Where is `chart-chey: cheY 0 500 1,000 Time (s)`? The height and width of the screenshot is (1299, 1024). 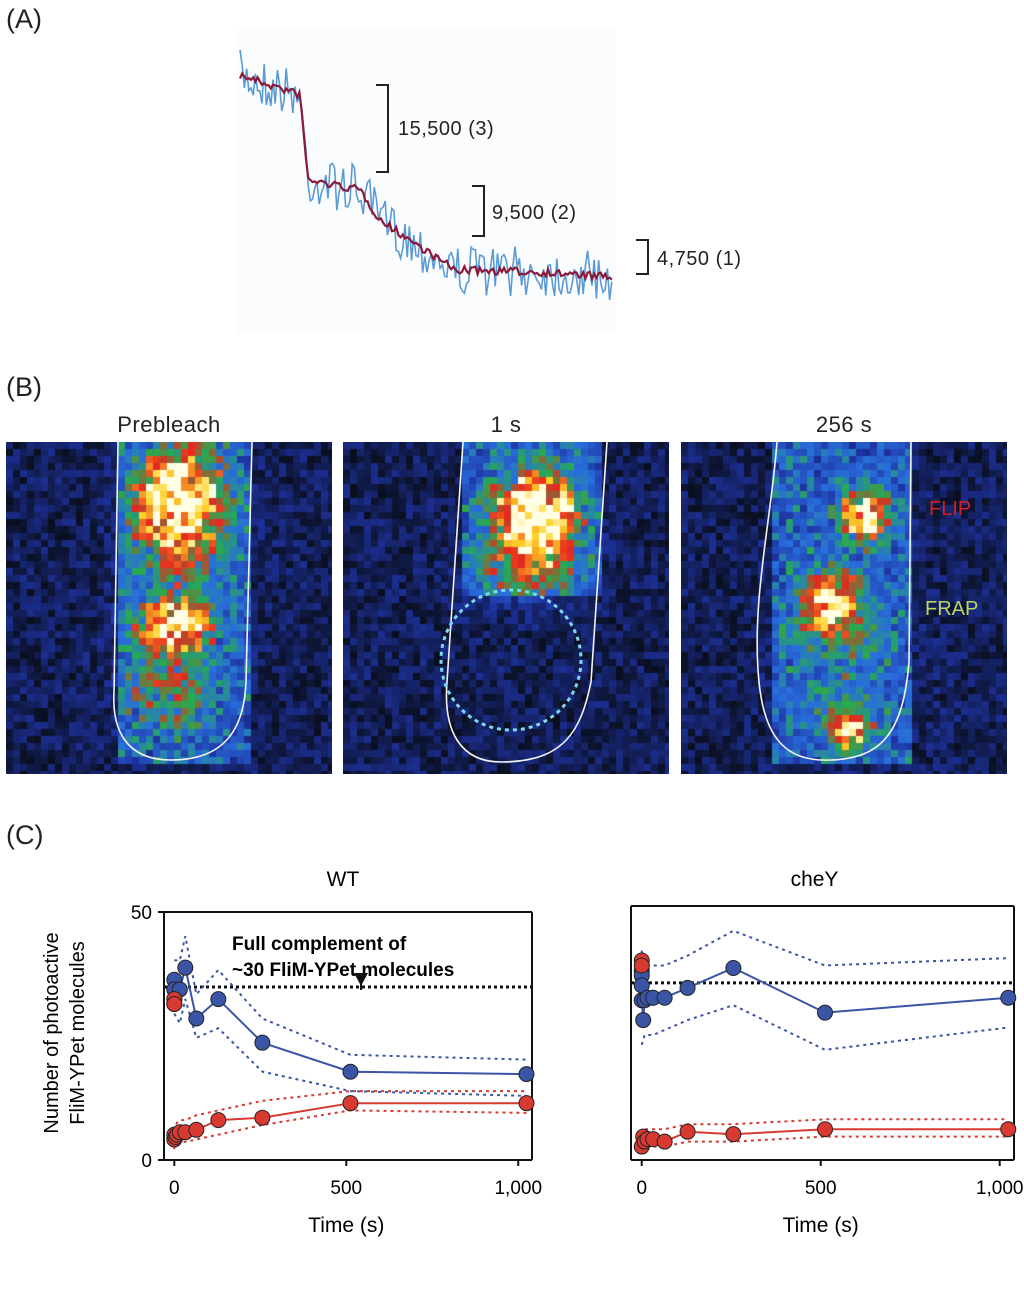 chart-chey: cheY 0 500 1,000 Time (s) is located at coordinates (827, 1052).